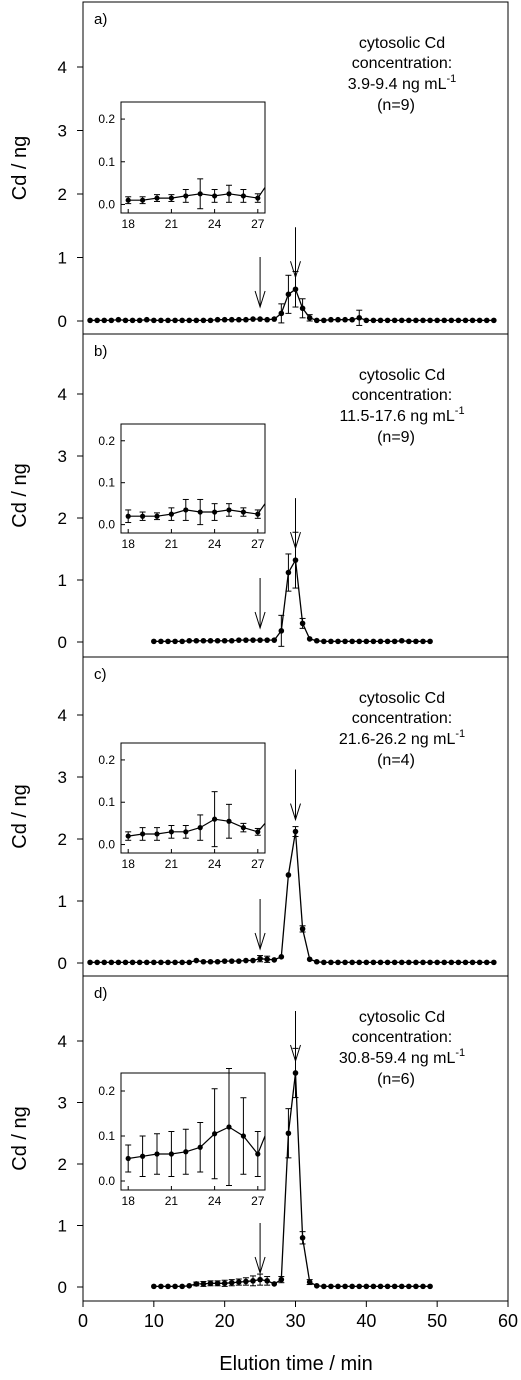 This screenshot has width=521, height=1380. Describe the element at coordinates (100, 674) in the screenshot. I see `panel-label: c)` at that location.